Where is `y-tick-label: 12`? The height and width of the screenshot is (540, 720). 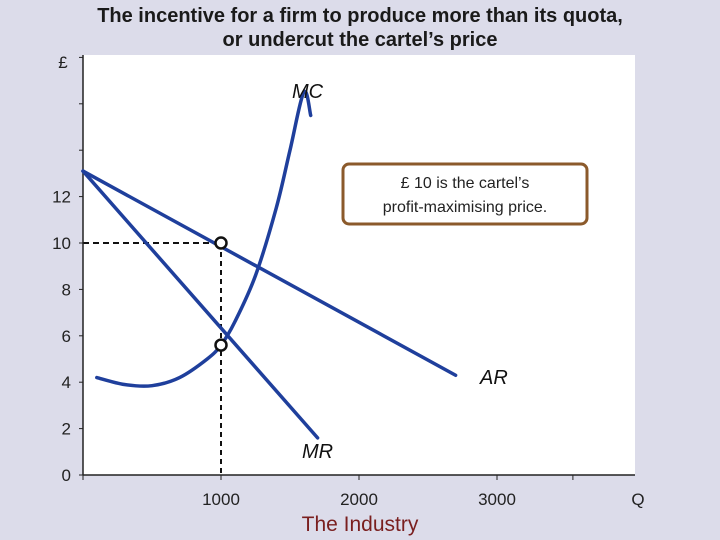
y-tick-label: 12 is located at coordinates (61, 197).